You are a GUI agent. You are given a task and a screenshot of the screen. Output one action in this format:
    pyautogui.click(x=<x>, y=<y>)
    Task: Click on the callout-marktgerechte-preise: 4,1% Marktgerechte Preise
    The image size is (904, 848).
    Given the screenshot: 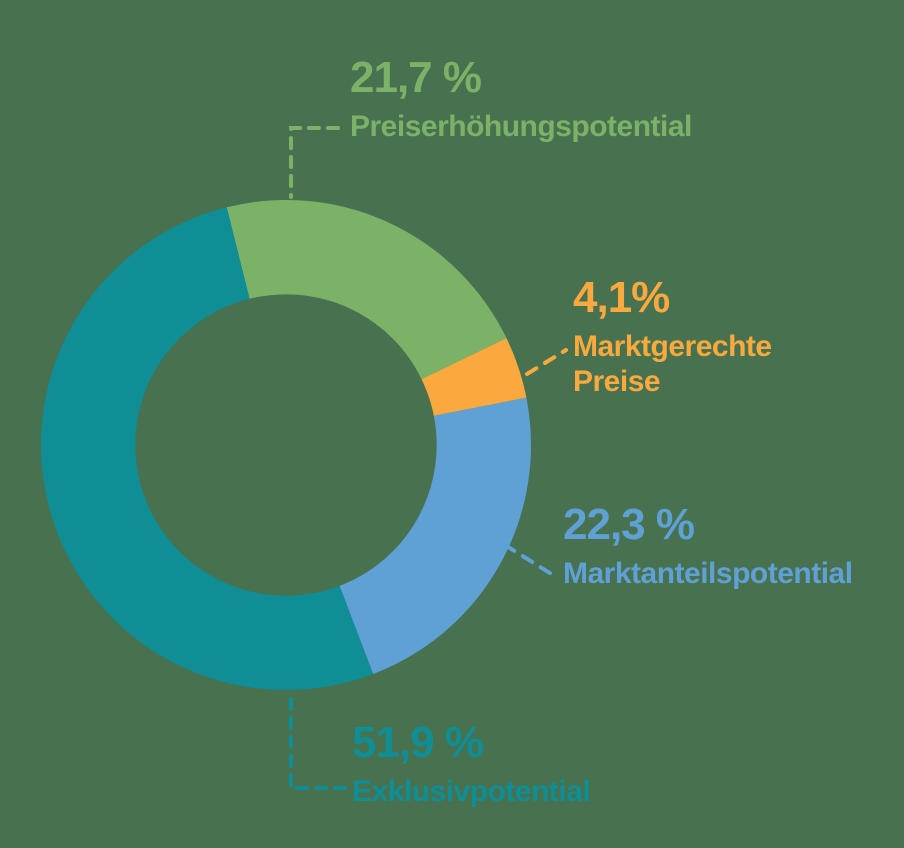 What is the action you would take?
    pyautogui.click(x=672, y=337)
    